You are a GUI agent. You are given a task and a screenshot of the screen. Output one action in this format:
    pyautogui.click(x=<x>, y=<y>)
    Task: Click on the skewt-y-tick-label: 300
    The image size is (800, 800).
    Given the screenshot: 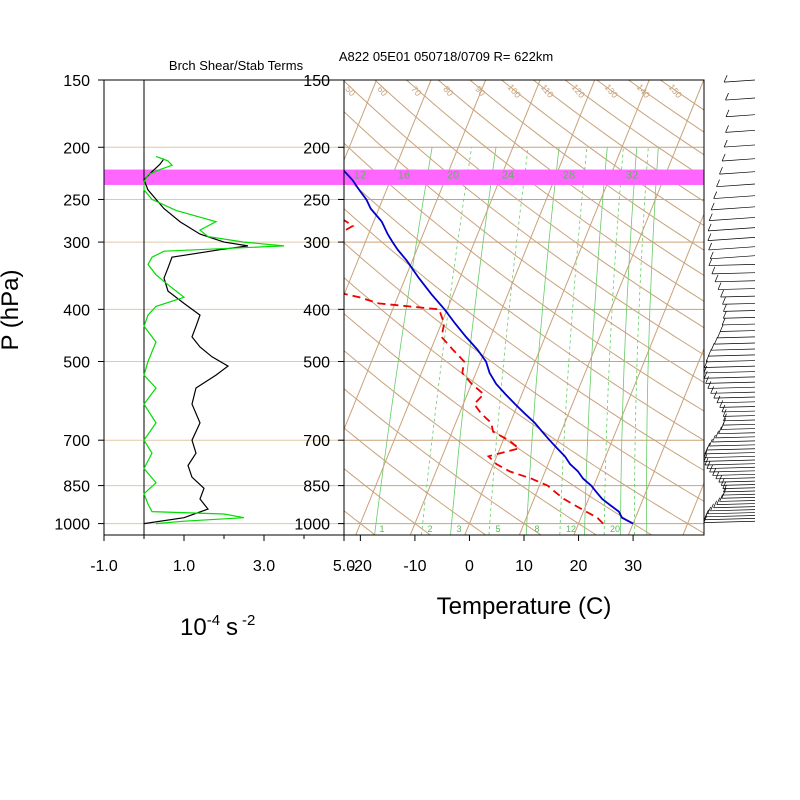 What is the action you would take?
    pyautogui.click(x=316, y=243)
    